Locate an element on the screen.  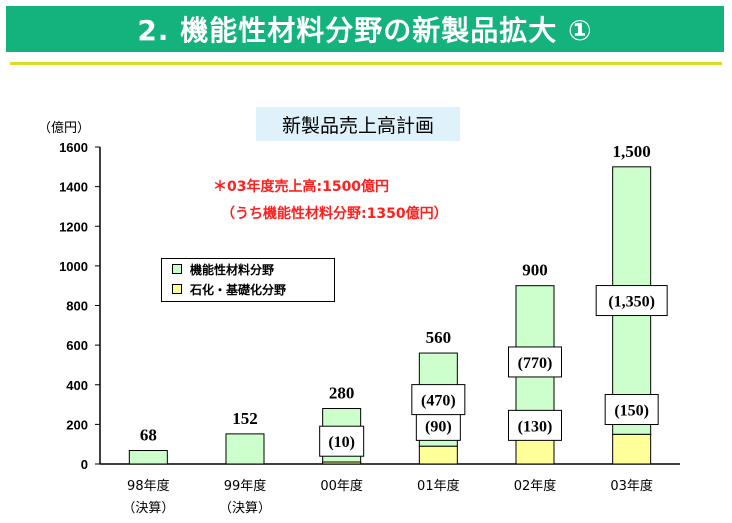
segment-label-functional: (470) is located at coordinates (438, 401).